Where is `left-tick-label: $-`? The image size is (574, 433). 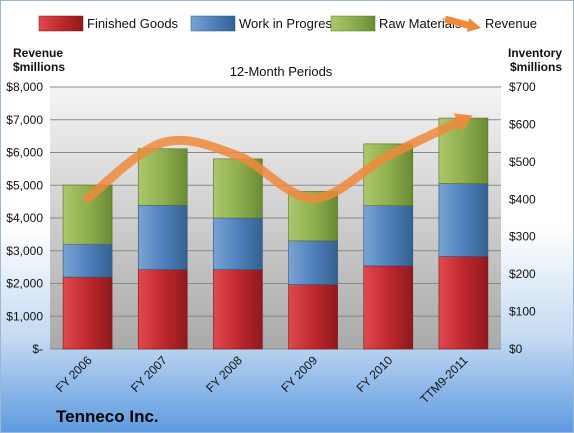
left-tick-label: $- is located at coordinates (37, 349).